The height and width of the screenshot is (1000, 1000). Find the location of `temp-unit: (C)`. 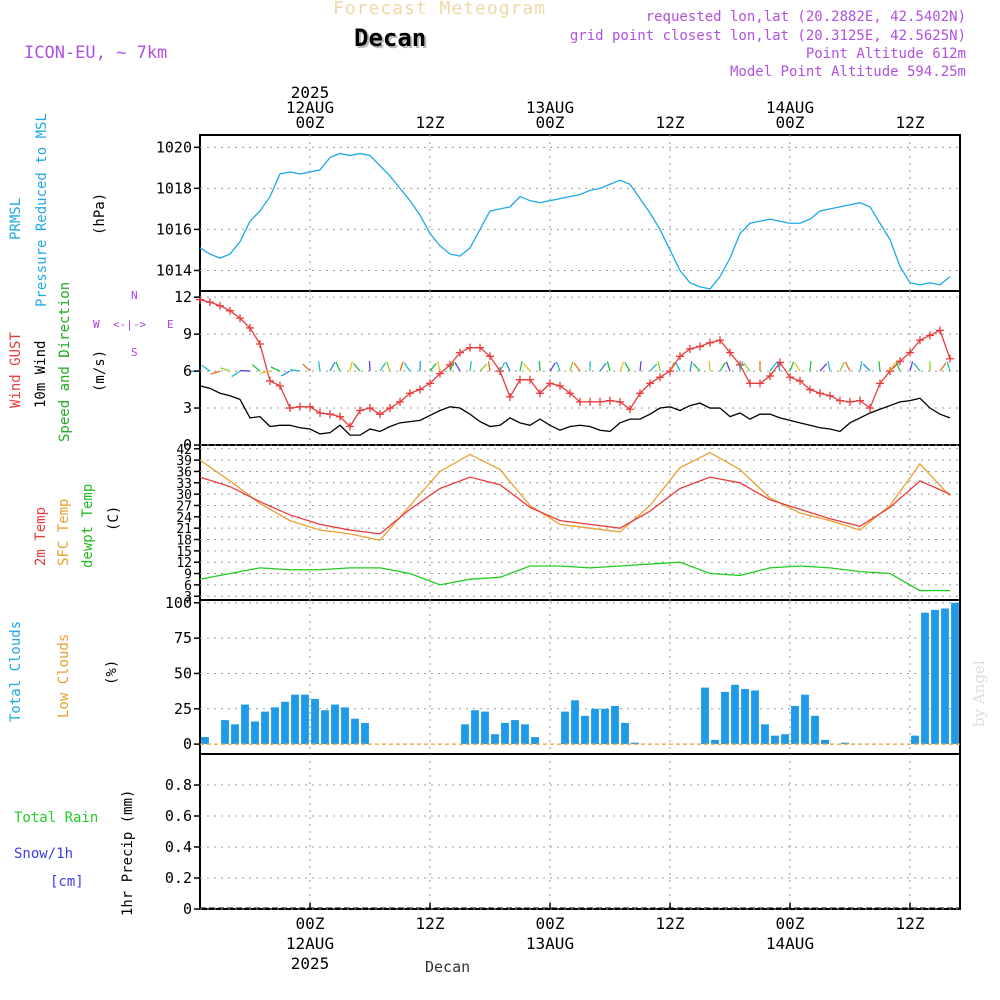

temp-unit: (C) is located at coordinates (114, 518).